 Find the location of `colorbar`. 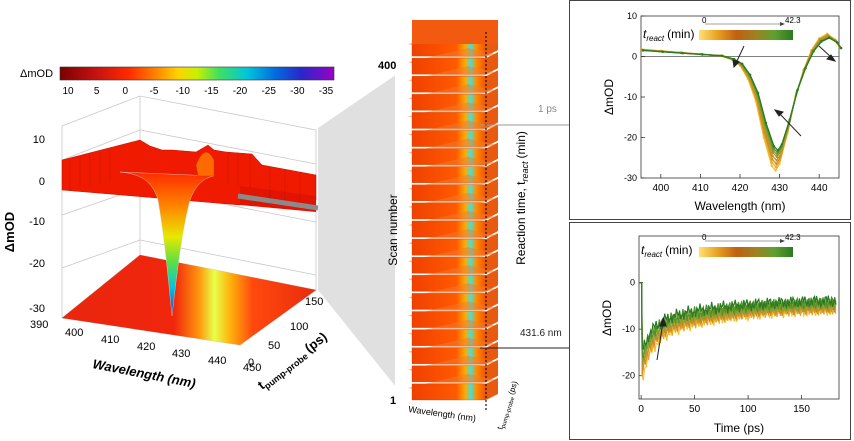

colorbar is located at coordinates (197, 73).